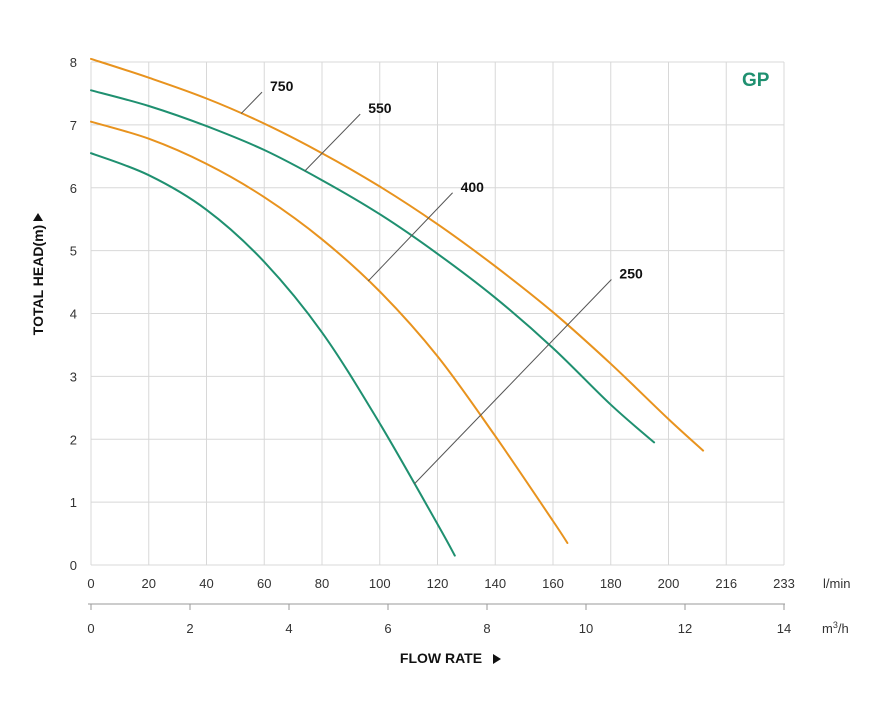 Image resolution: width=889 pixels, height=727 pixels. I want to click on x-tick-label-lmin: 233, so click(784, 583).